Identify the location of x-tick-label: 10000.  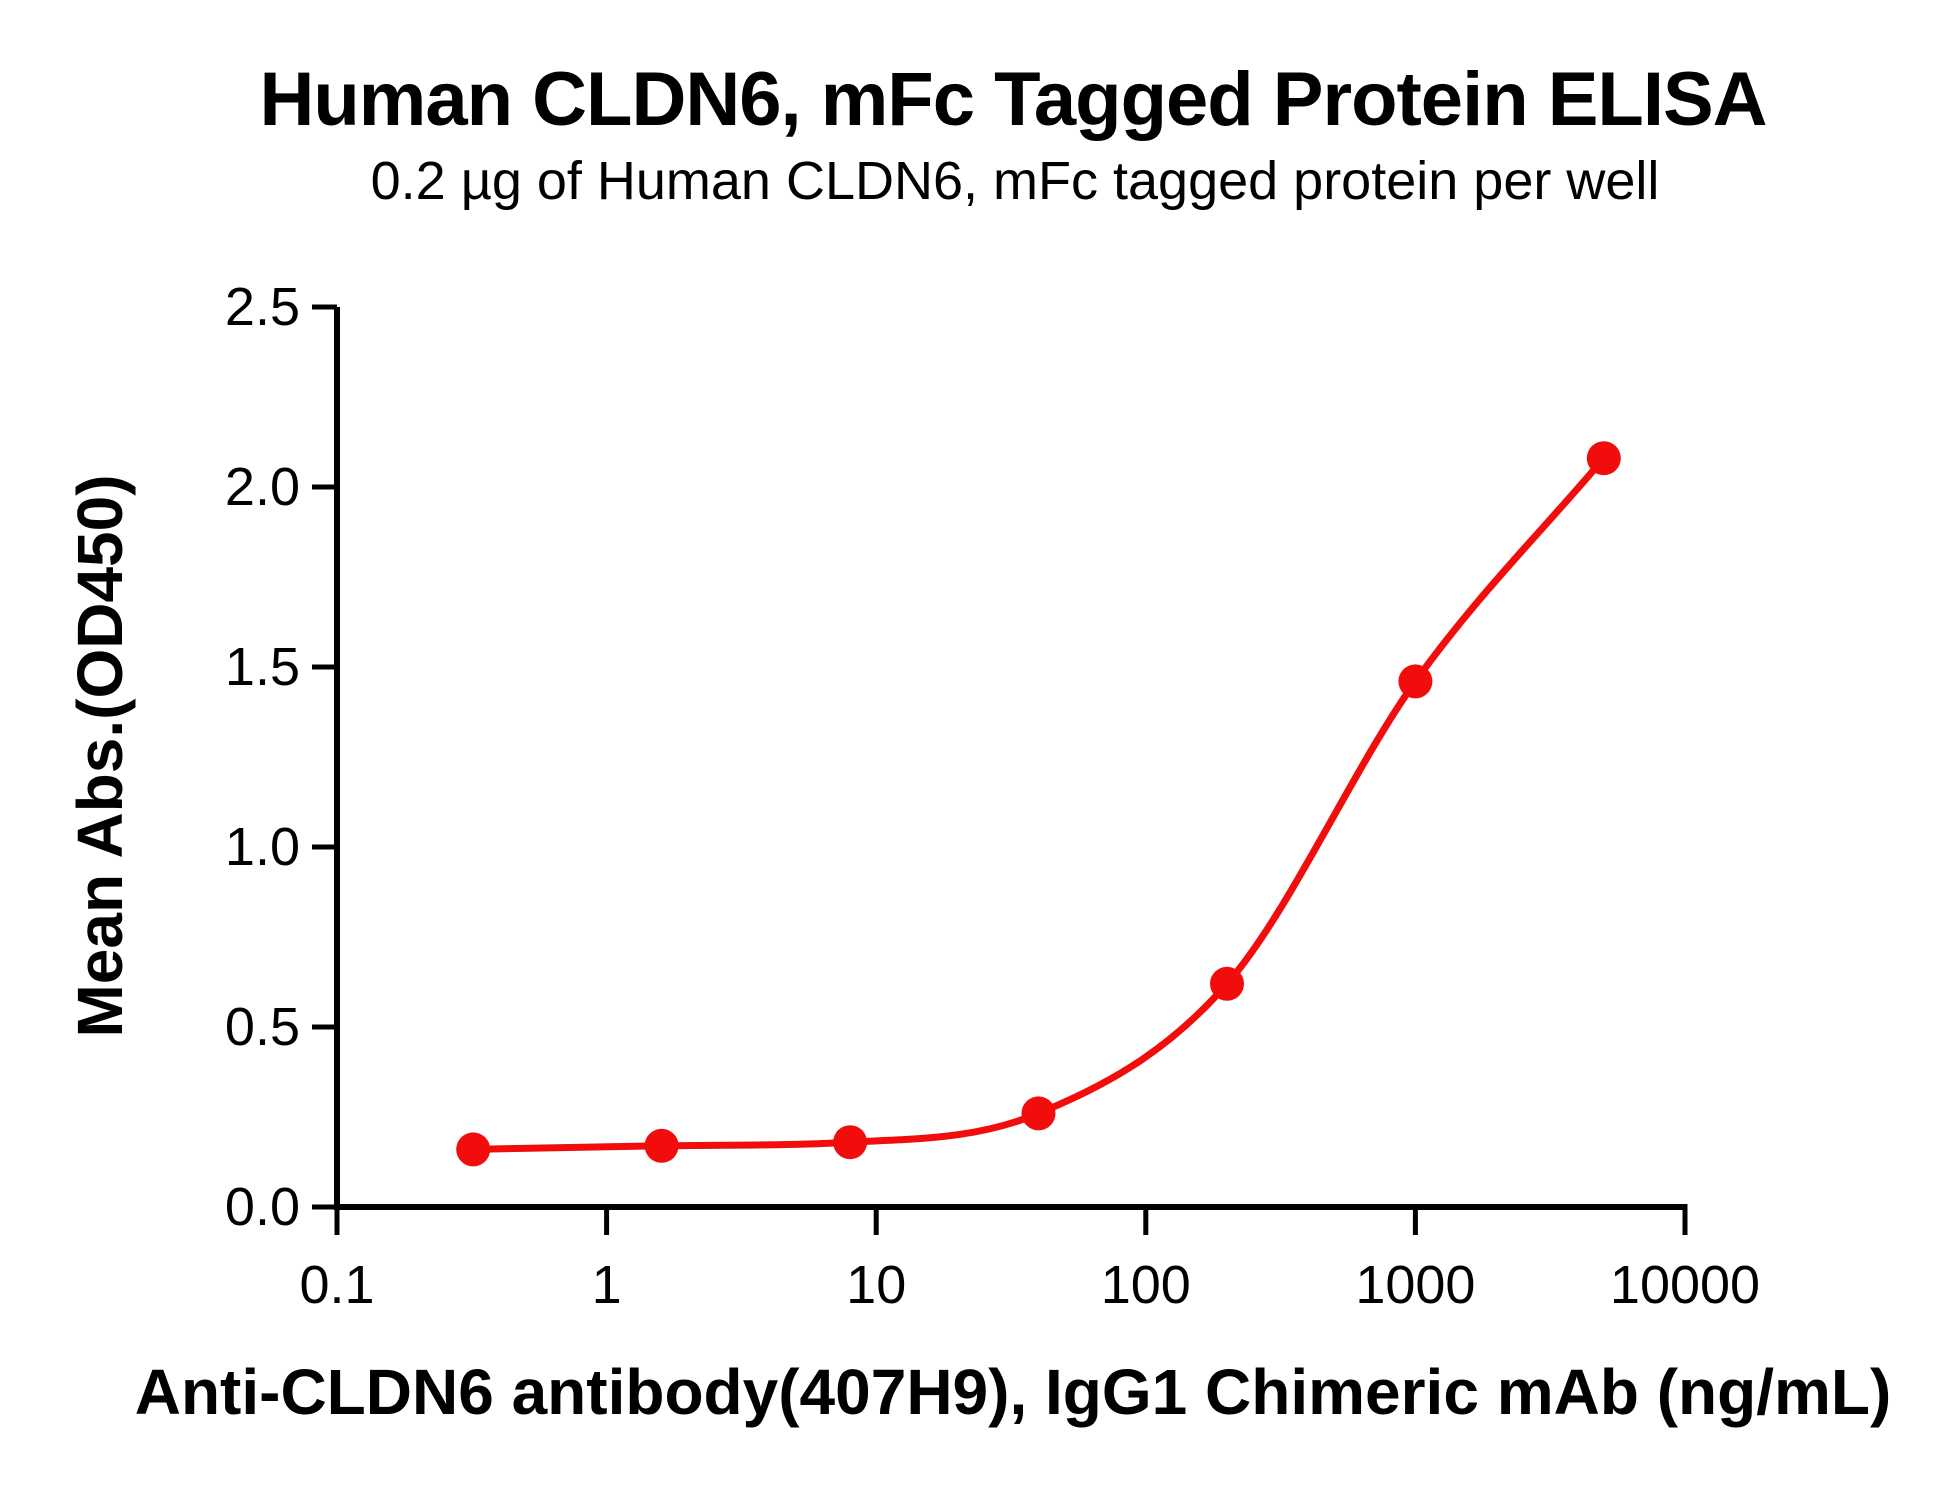
(1685, 1285).